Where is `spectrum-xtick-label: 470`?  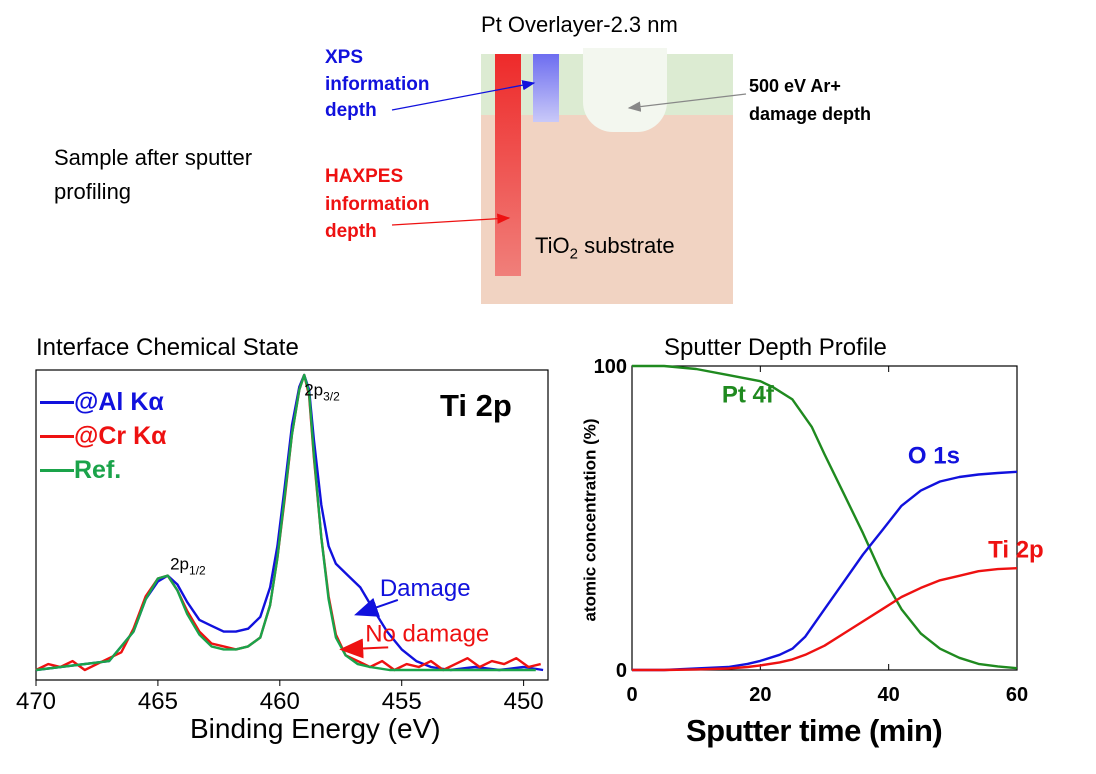 spectrum-xtick-label: 470 is located at coordinates (36, 701).